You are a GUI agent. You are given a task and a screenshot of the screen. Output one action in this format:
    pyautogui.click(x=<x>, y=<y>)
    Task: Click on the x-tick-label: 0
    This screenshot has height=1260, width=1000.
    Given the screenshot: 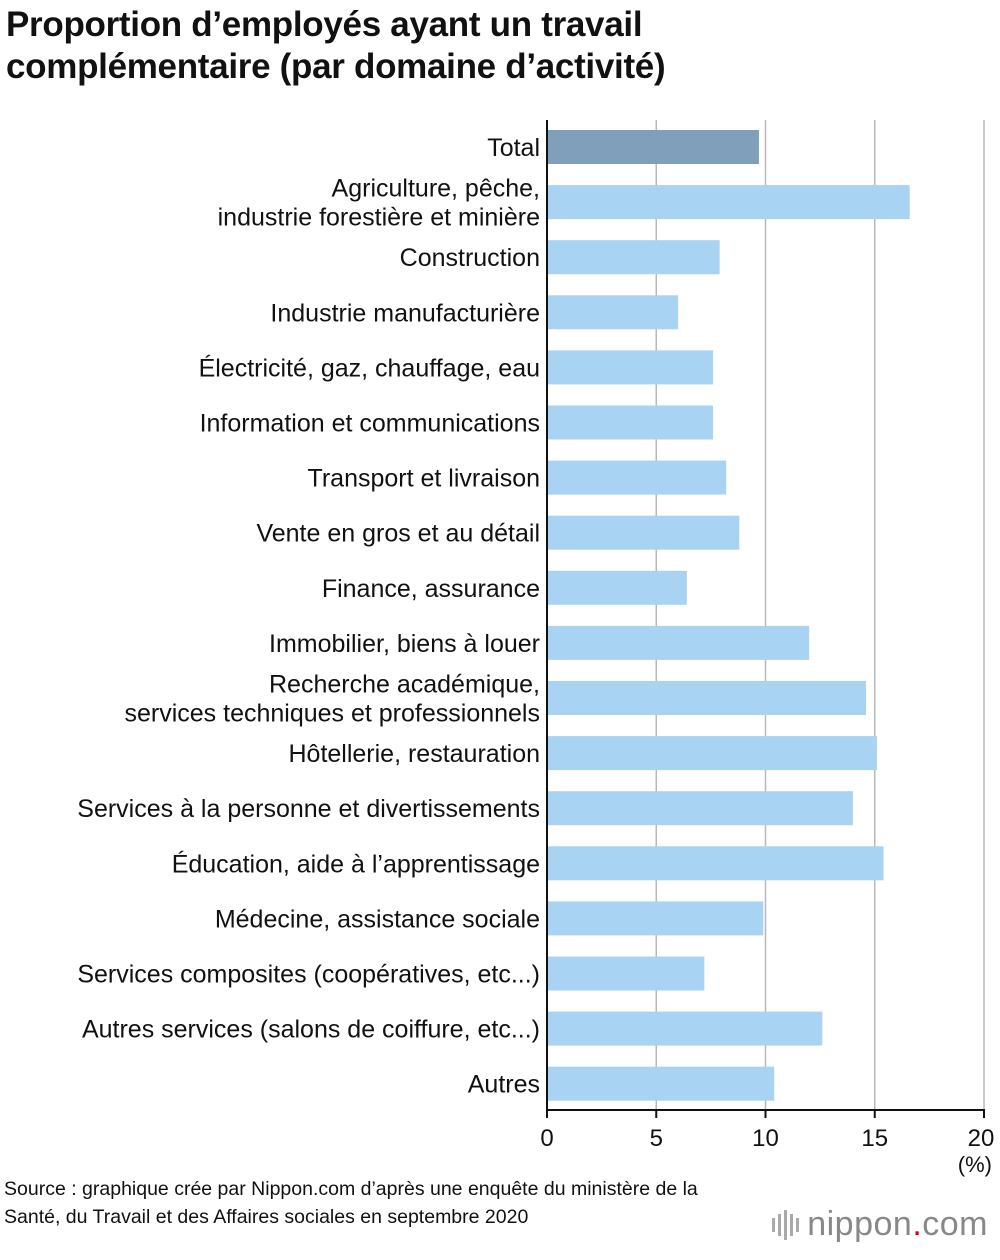 What is the action you would take?
    pyautogui.click(x=546, y=1138)
    